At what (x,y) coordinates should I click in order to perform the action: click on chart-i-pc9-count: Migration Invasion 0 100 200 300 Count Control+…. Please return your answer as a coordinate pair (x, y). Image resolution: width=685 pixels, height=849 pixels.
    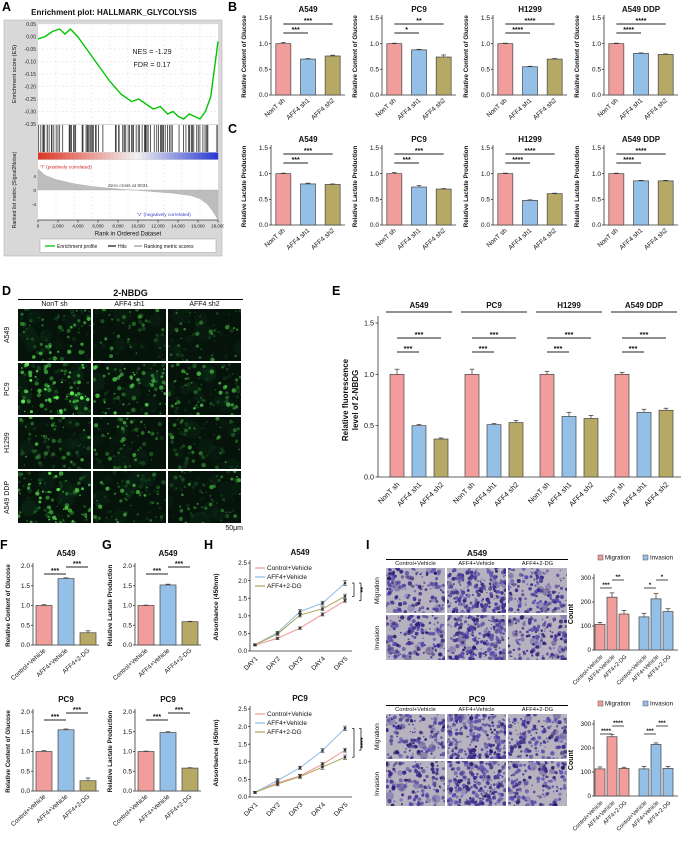
    Looking at the image, I should click on (624, 770).